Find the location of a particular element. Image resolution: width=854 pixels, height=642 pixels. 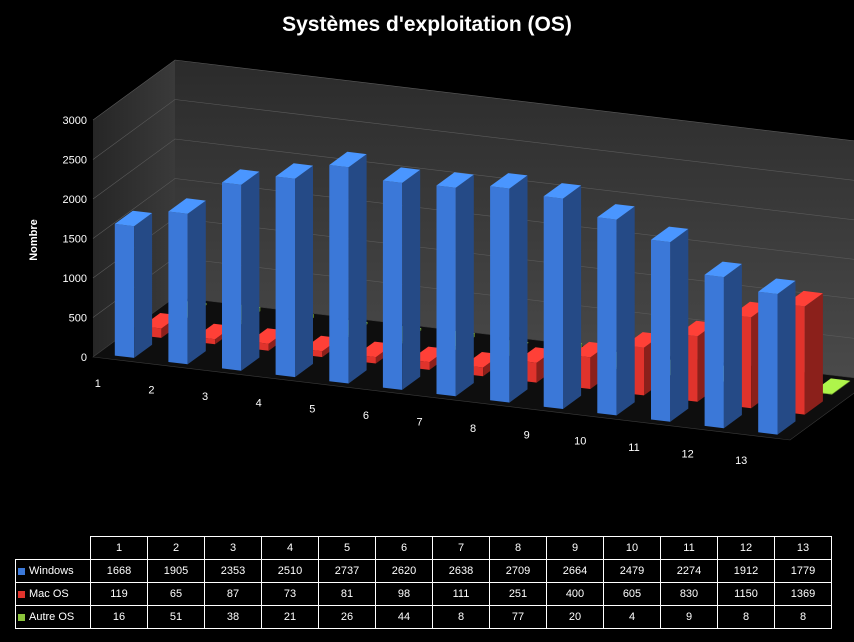

y-tick-label: 0 is located at coordinates (84, 358).